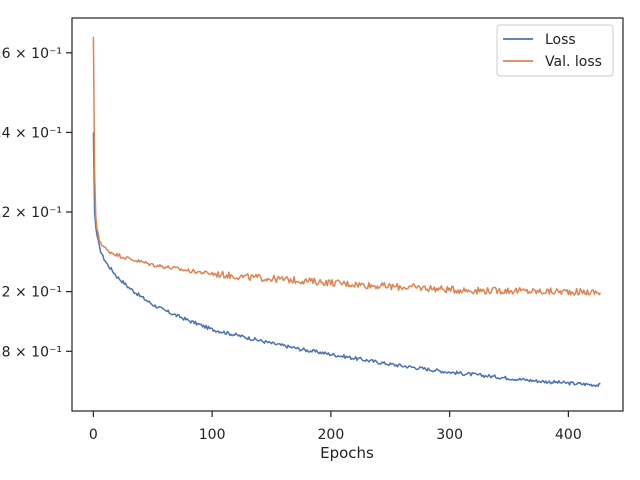 The height and width of the screenshot is (480, 640). I want to click on x-tick-label: 400, so click(568, 435).